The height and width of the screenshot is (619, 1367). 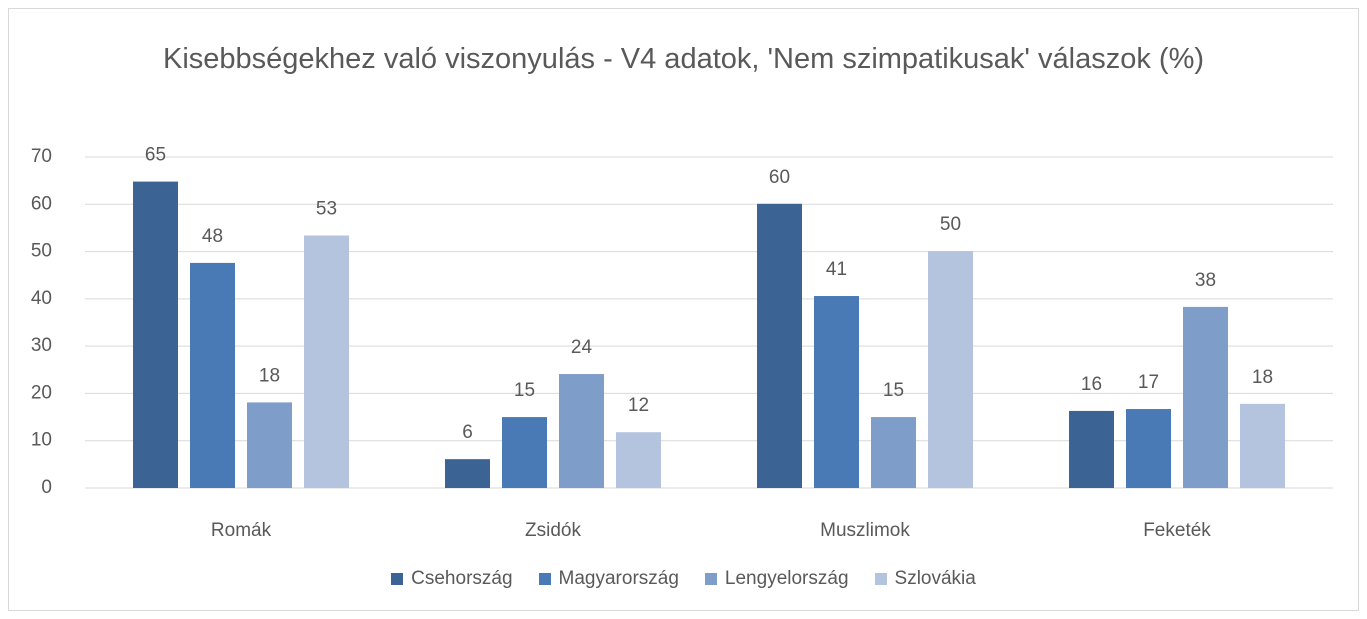 What do you see at coordinates (41, 156) in the screenshot?
I see `y-tick-label: 70` at bounding box center [41, 156].